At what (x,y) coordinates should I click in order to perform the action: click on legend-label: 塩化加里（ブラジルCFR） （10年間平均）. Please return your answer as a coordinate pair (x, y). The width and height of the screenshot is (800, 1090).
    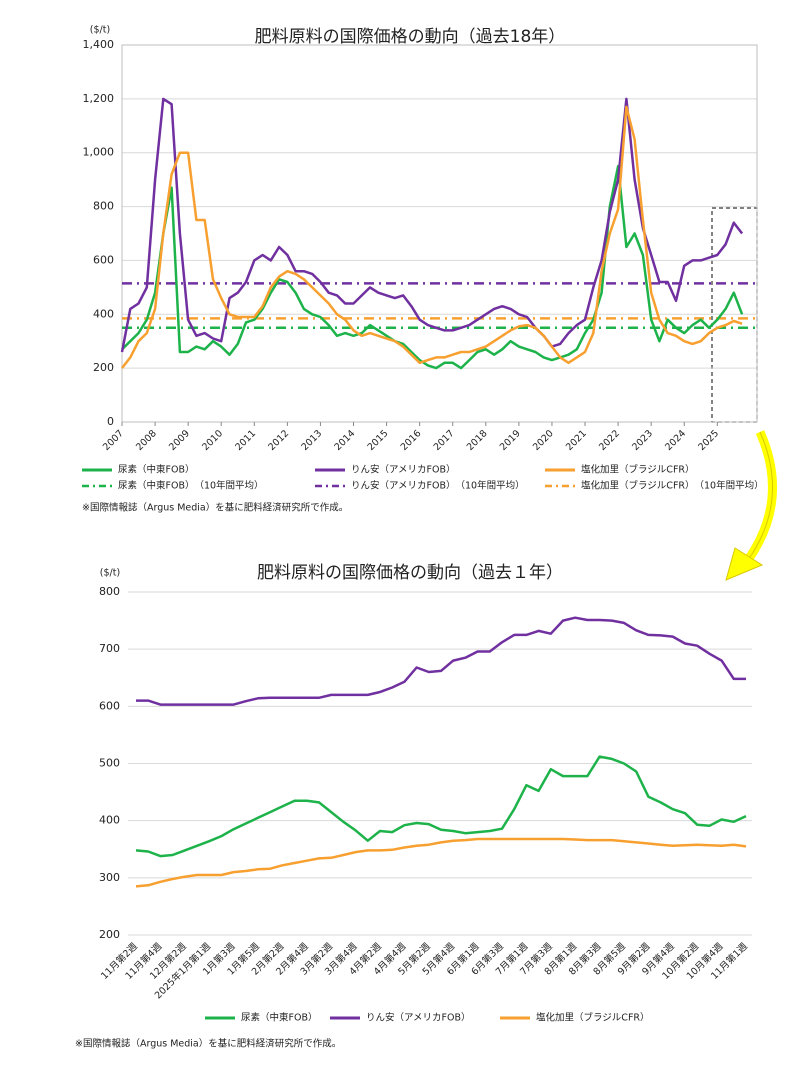
    Looking at the image, I should click on (672, 486).